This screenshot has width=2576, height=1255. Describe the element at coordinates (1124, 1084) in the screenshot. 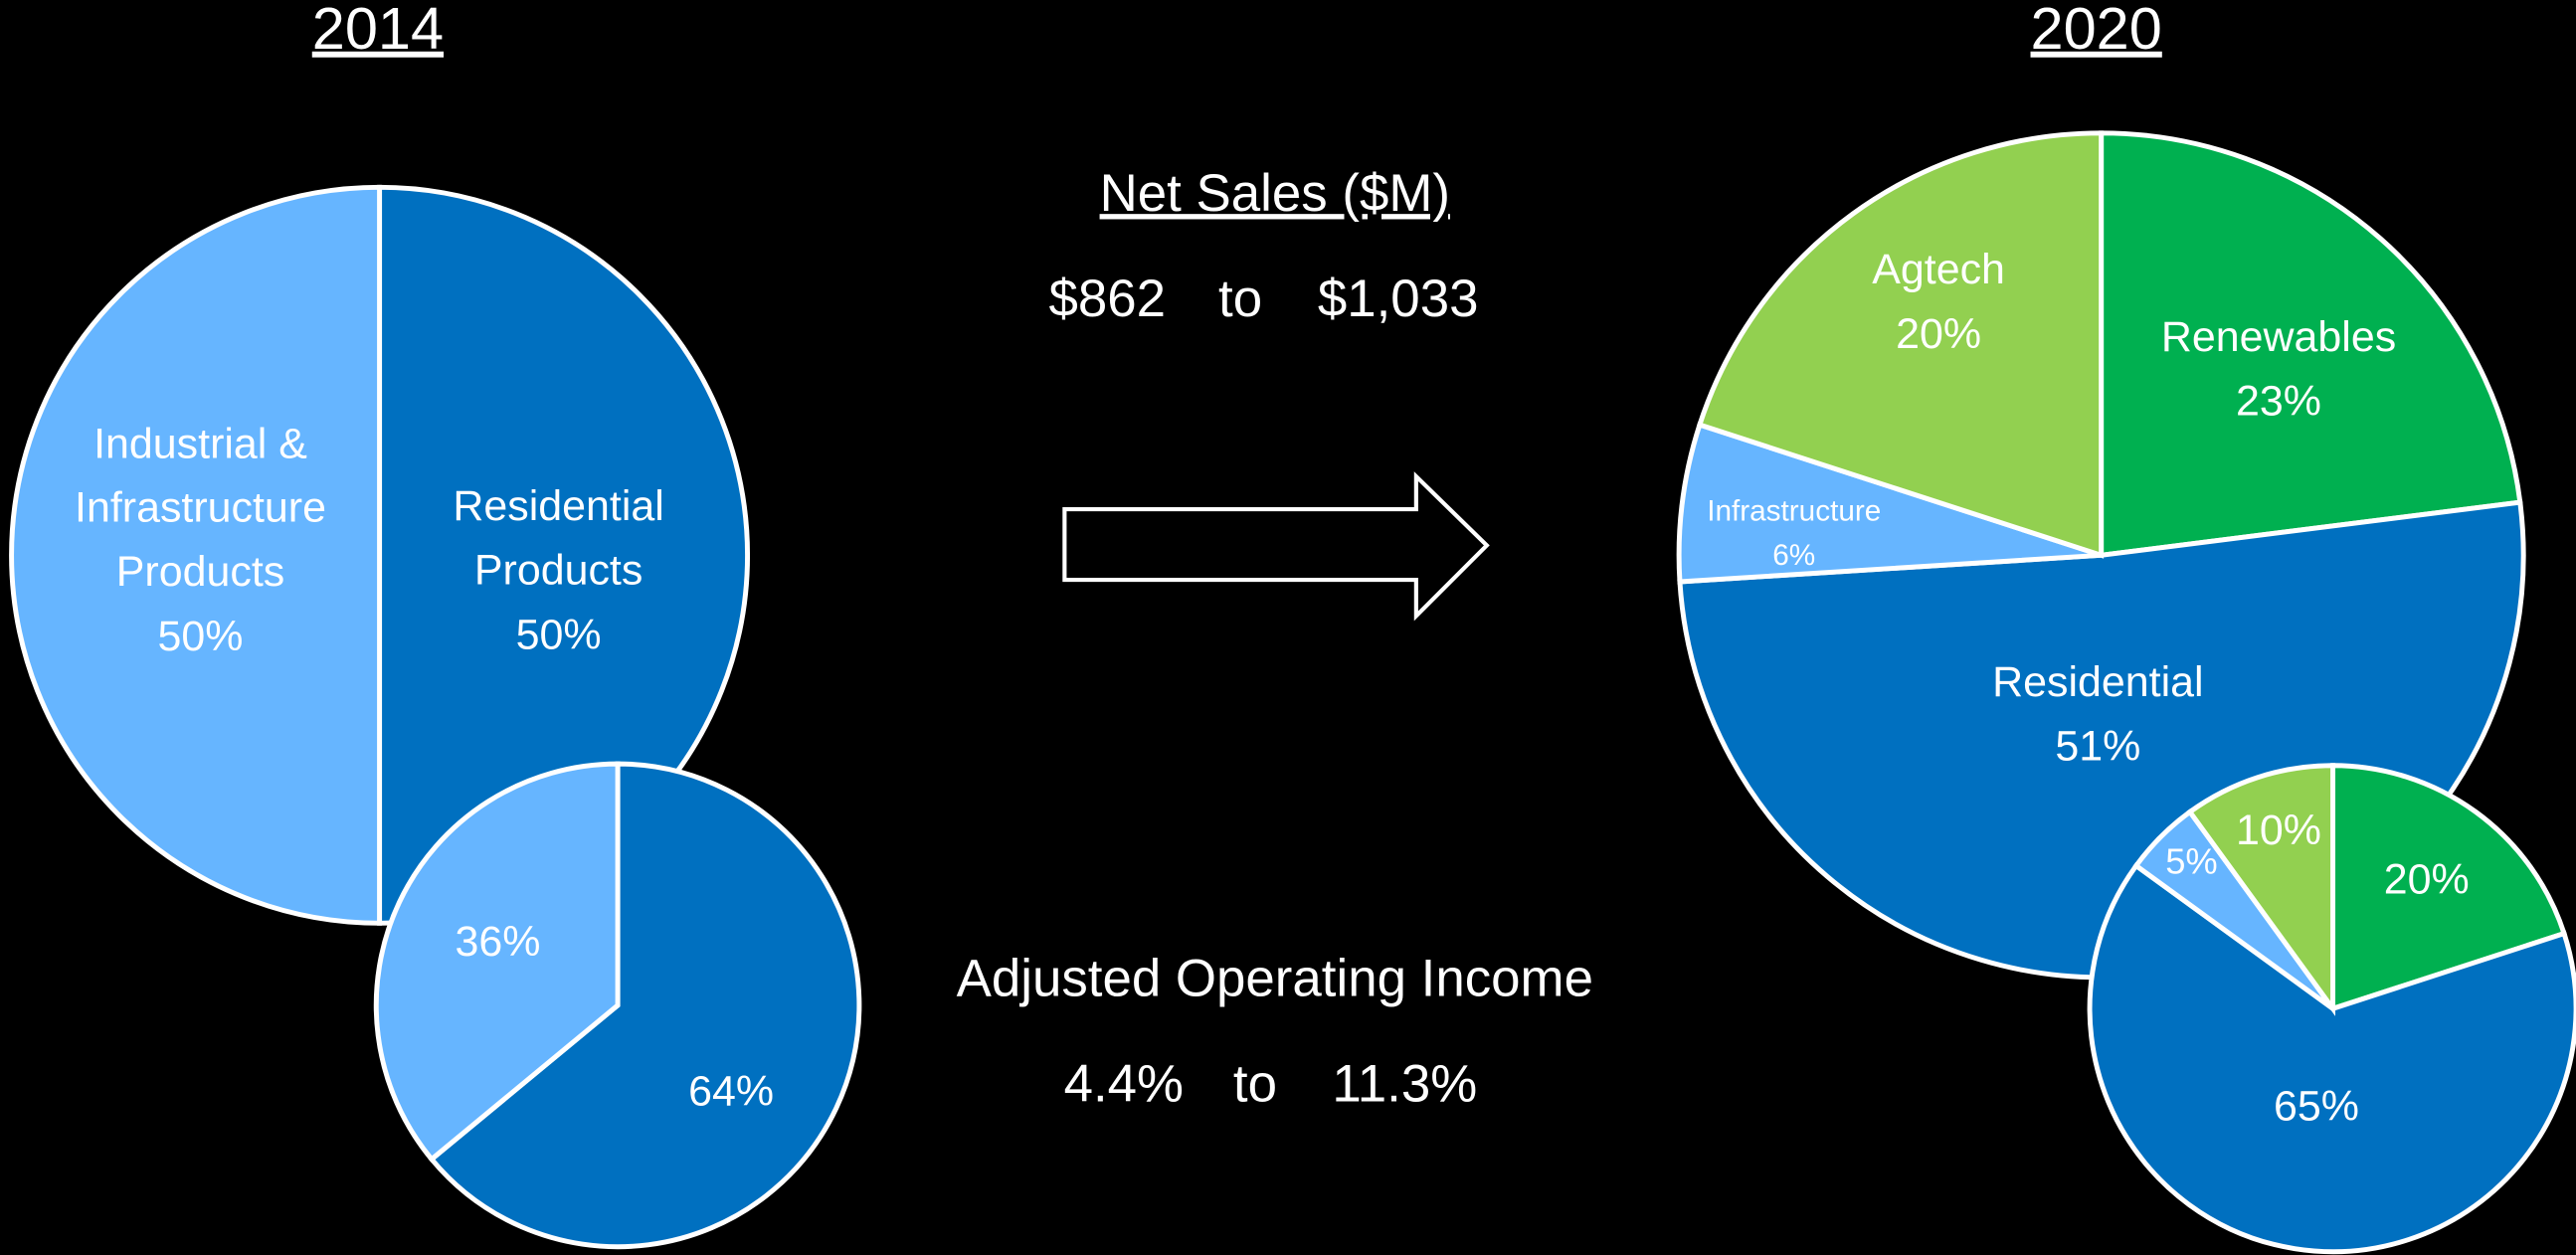

I see `operating-income-from: 4.4%` at that location.